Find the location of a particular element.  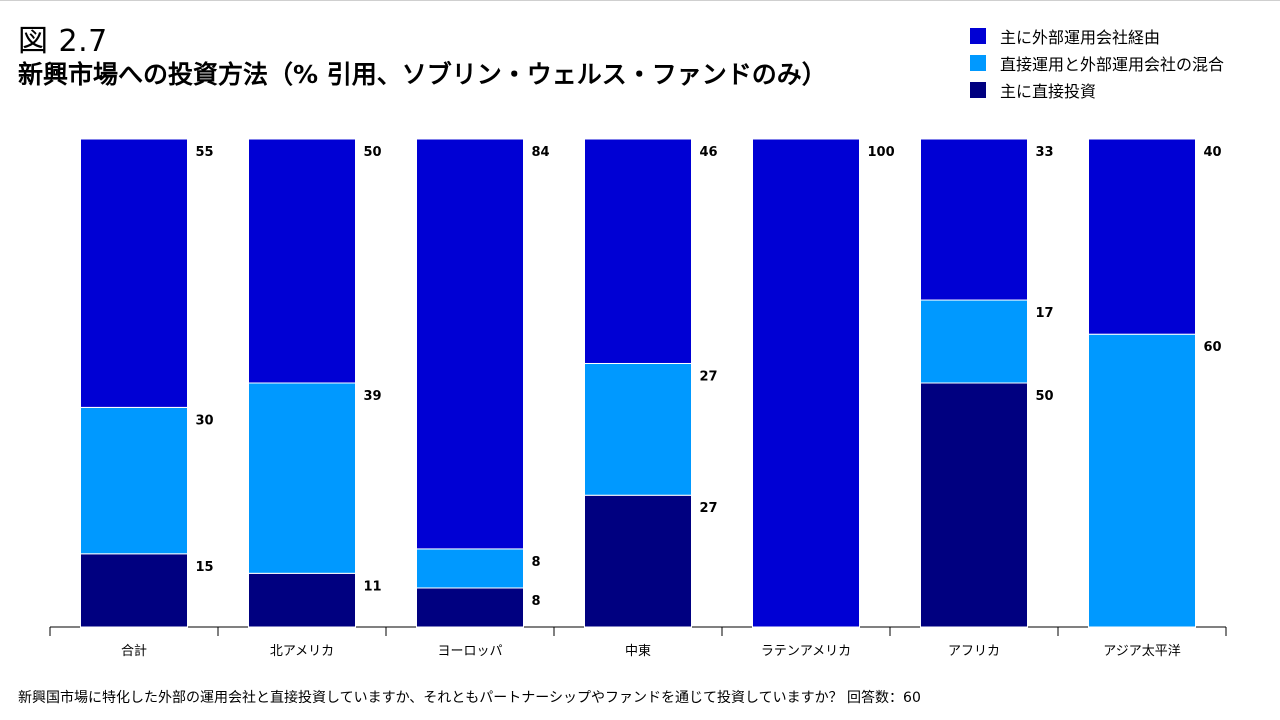

x-tick-label: 北アメリカ is located at coordinates (302, 651).